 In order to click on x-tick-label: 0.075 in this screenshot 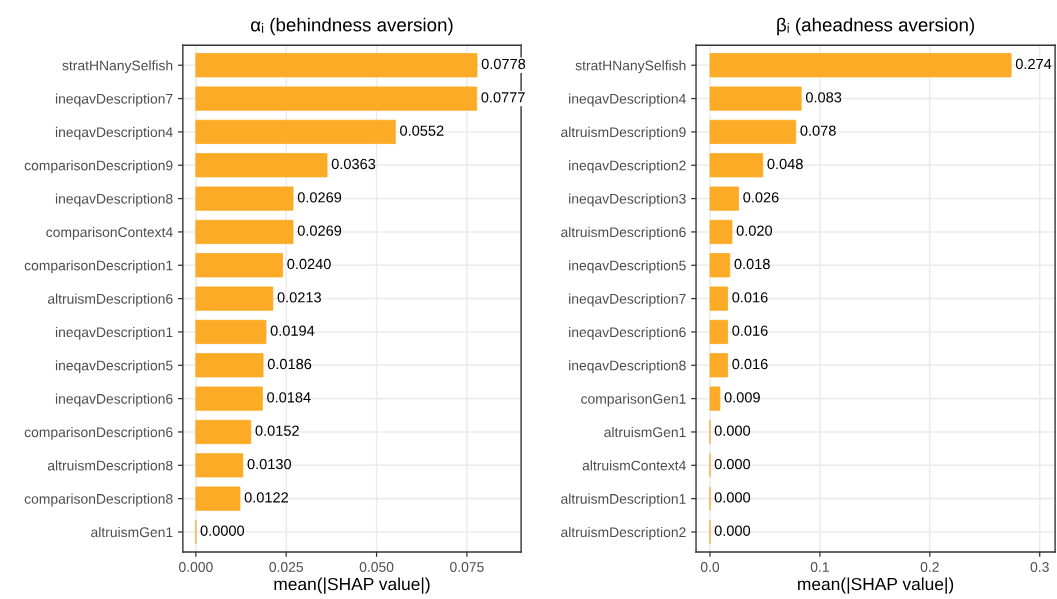, I will do `click(467, 567)`.